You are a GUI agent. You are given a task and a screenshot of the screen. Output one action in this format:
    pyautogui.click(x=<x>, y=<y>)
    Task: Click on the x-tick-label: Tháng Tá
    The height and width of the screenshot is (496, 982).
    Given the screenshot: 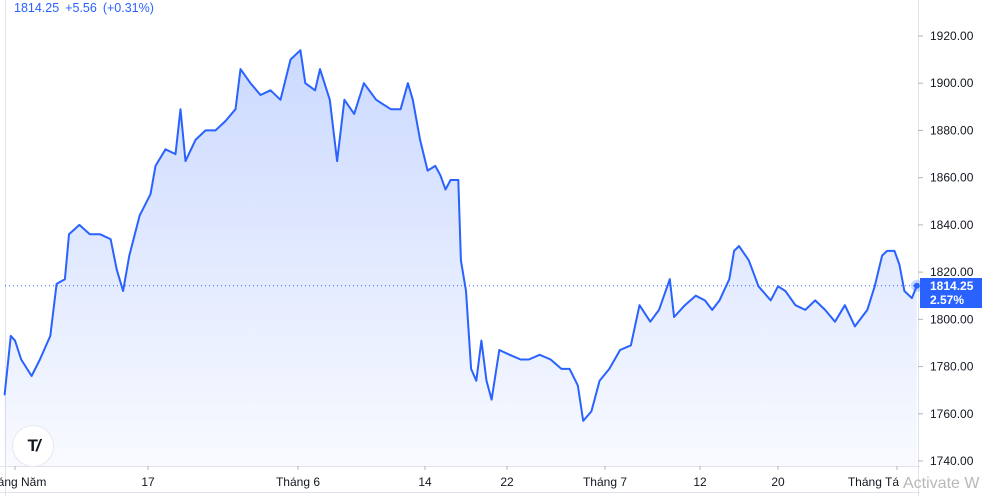 What is the action you would take?
    pyautogui.click(x=873, y=482)
    